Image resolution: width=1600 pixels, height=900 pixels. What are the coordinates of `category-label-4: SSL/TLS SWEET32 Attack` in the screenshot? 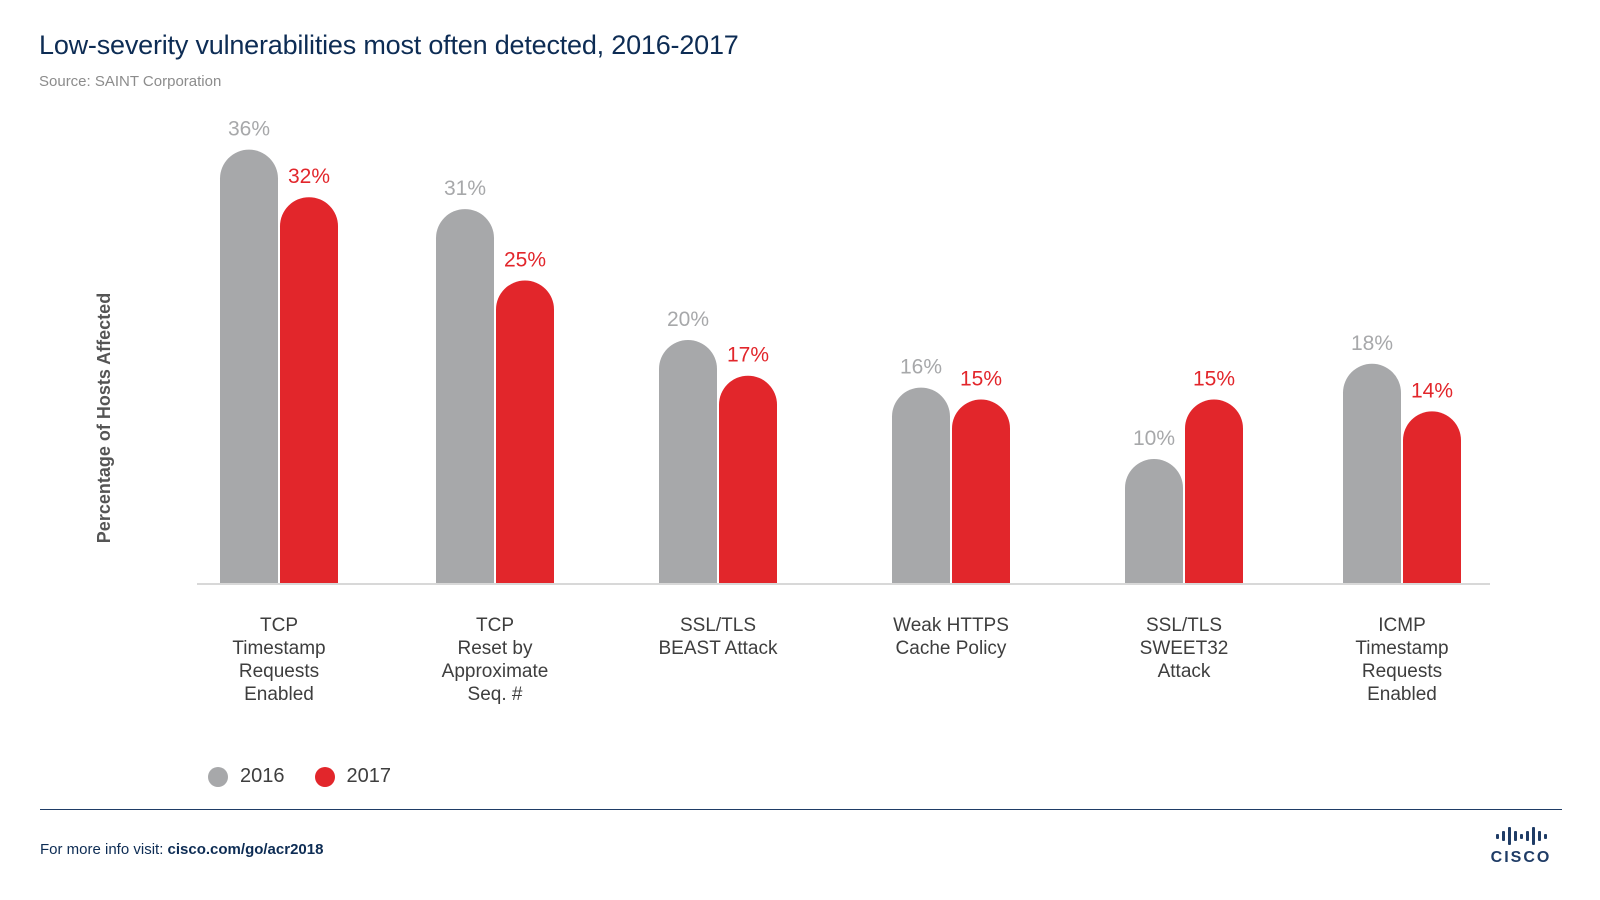 It's located at (1184, 648).